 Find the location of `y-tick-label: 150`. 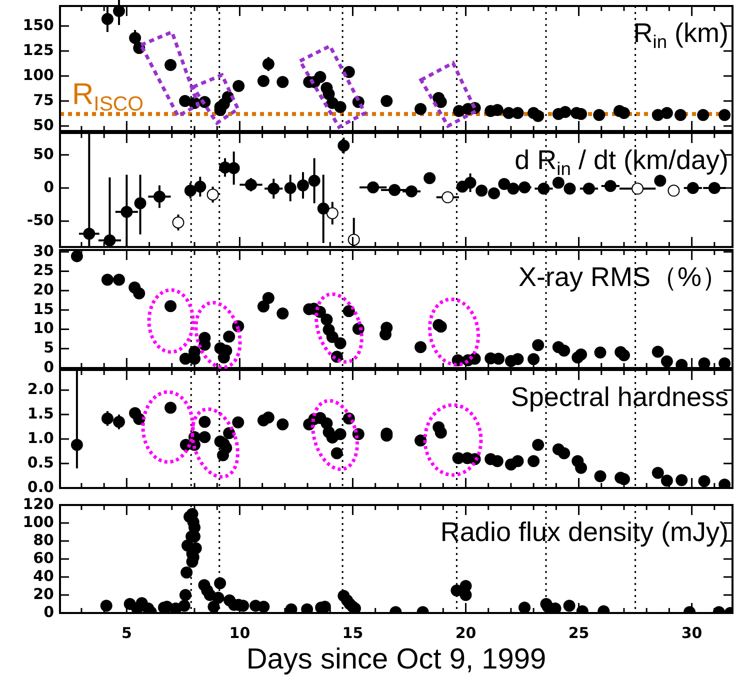

y-tick-label: 150 is located at coordinates (38, 25).